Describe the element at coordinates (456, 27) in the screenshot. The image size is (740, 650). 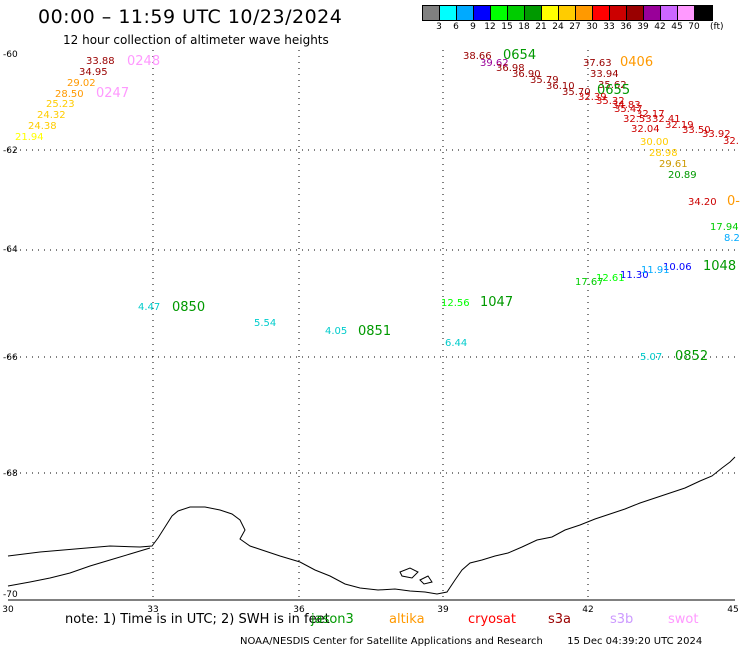
I see `colorbar-label: 6` at that location.